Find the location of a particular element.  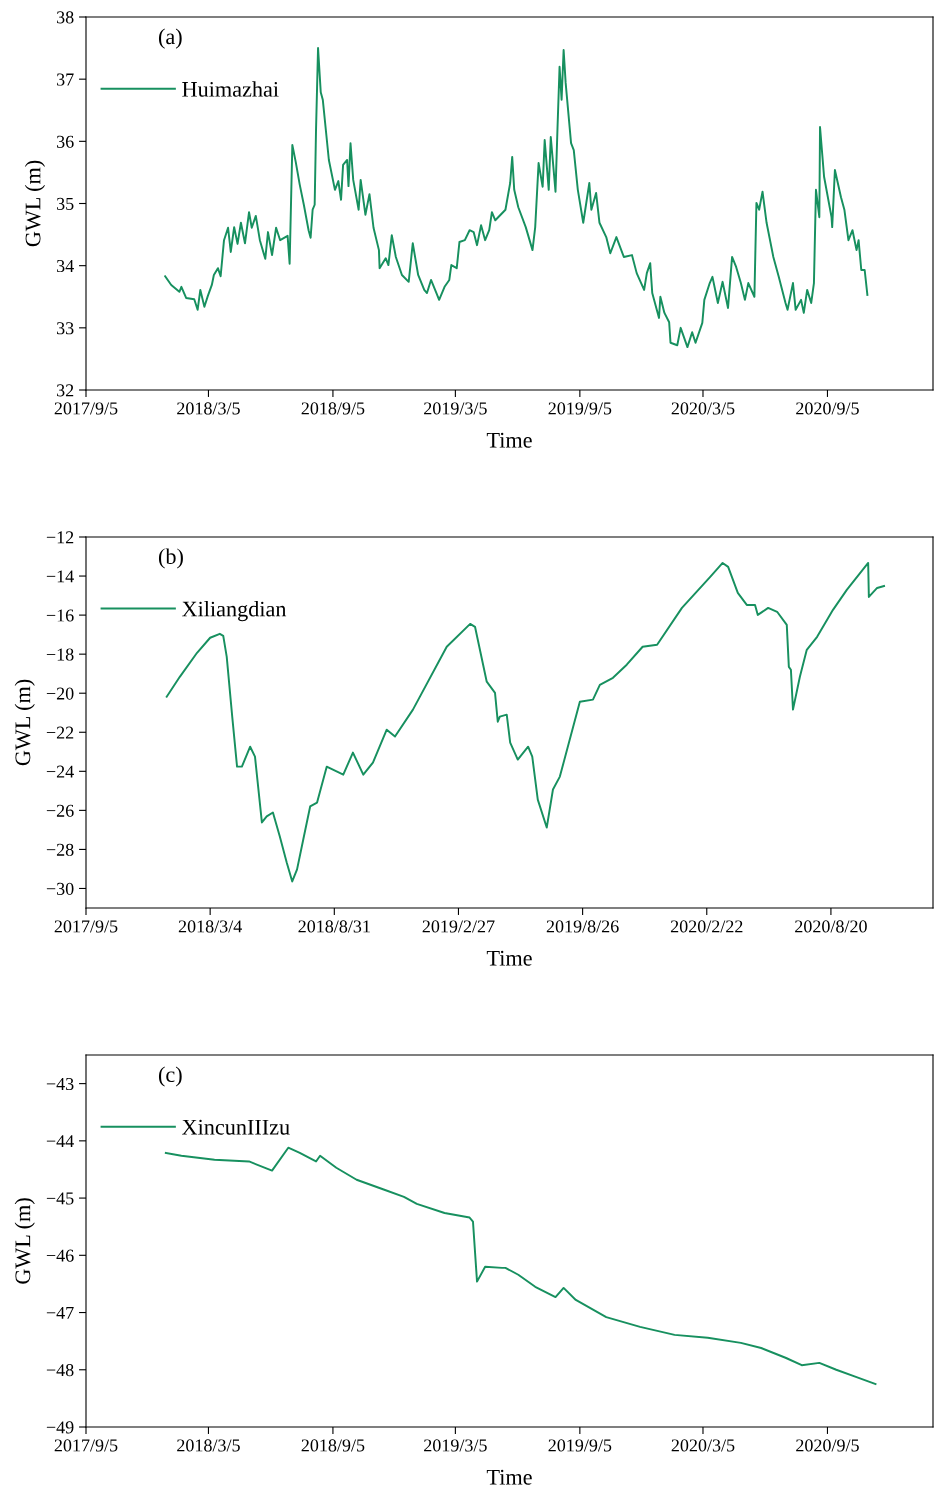

y-tick-label: −44 is located at coordinates (60, 1141).